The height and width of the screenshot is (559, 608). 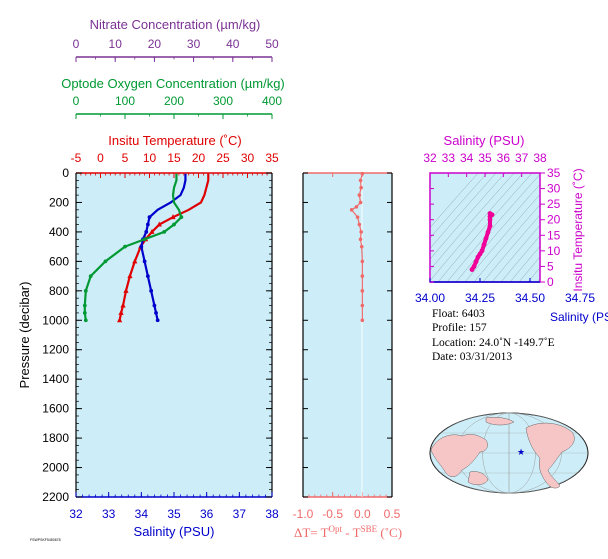 What do you see at coordinates (55, 468) in the screenshot?
I see `pressure-tick-label: 2000` at bounding box center [55, 468].